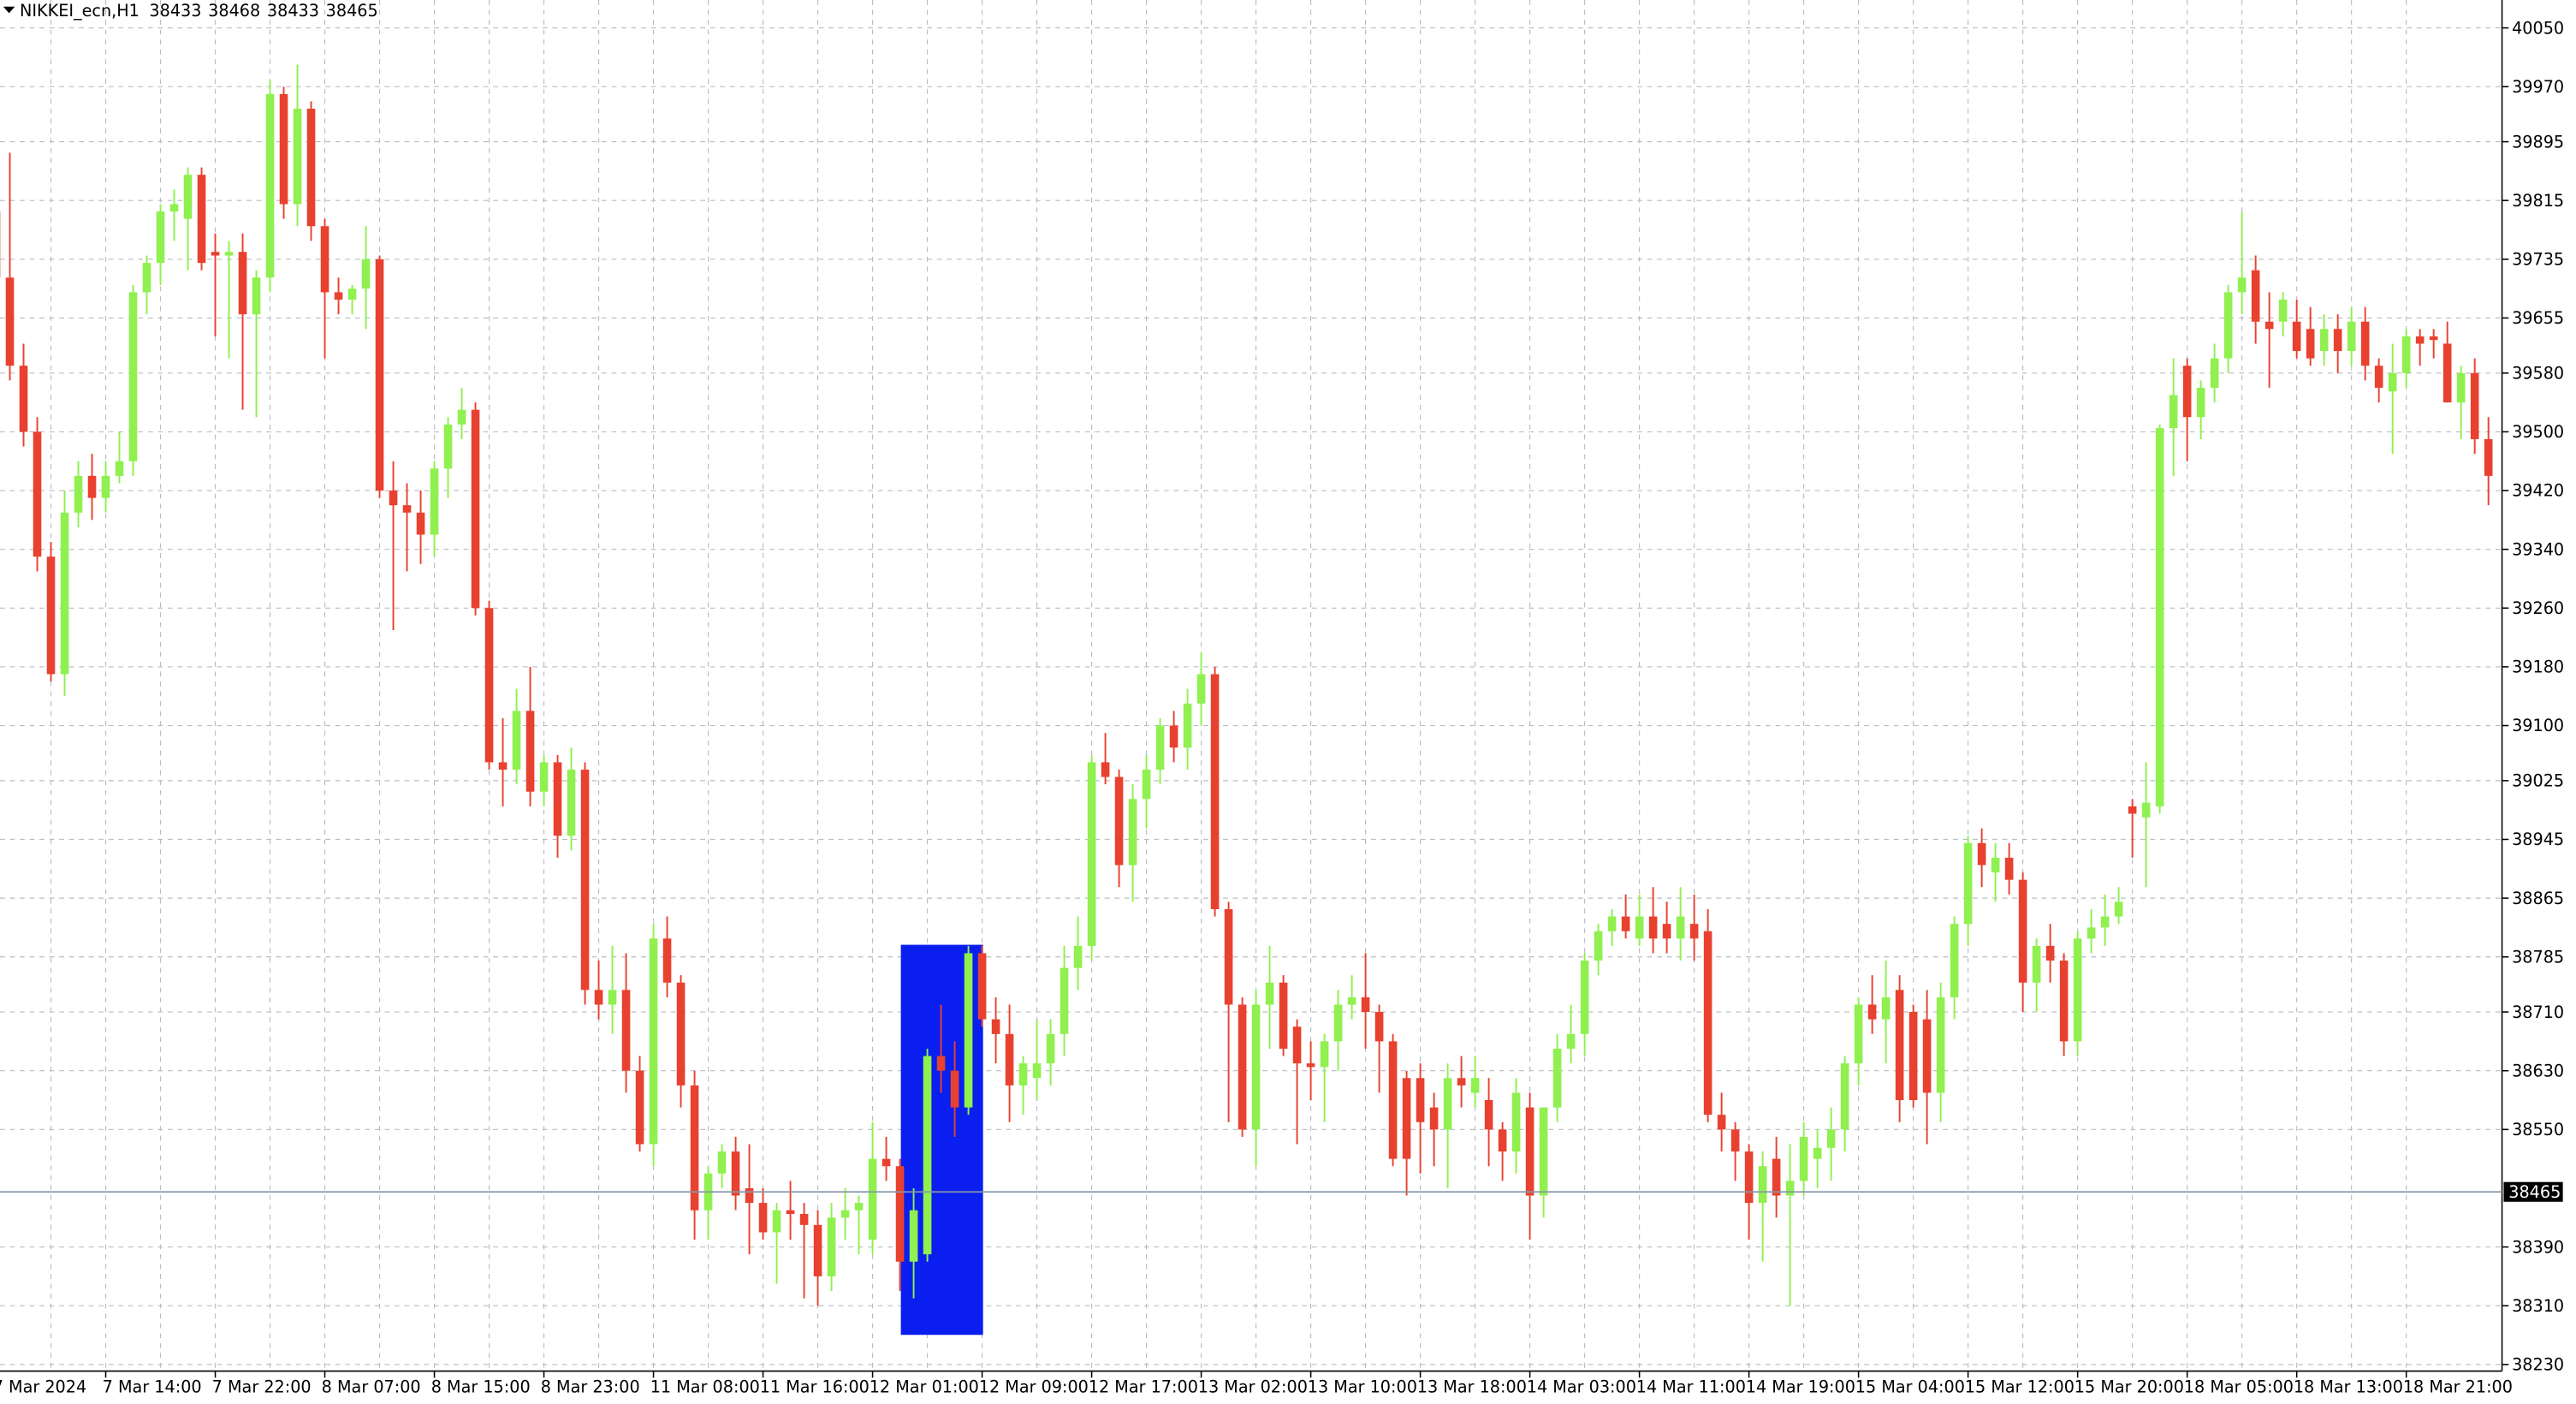 Image resolution: width=2576 pixels, height=1404 pixels. Describe the element at coordinates (43, 1387) in the screenshot. I see `x-tick-label: 7 Mar 2024` at that location.